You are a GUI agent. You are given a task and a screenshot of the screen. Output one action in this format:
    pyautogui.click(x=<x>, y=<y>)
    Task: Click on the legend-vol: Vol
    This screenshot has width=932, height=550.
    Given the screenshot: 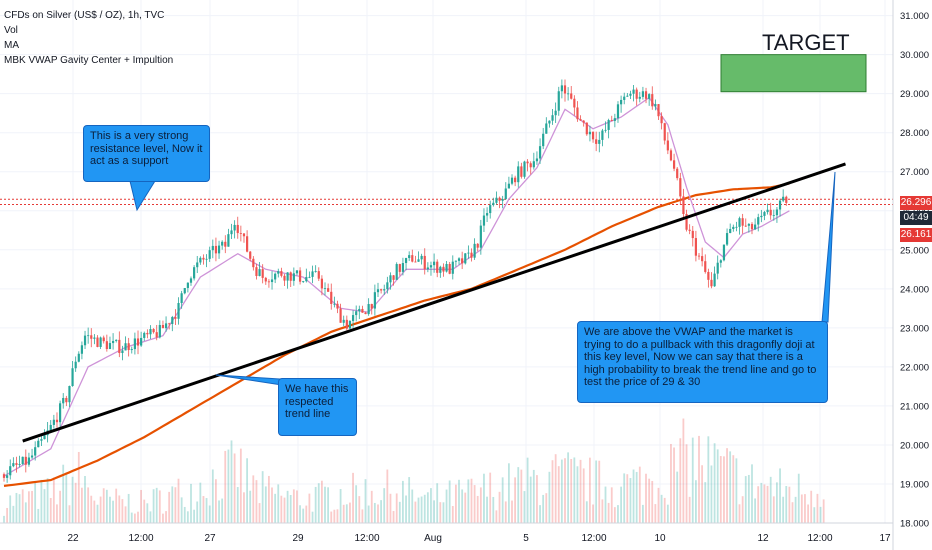 What is the action you would take?
    pyautogui.click(x=11, y=30)
    